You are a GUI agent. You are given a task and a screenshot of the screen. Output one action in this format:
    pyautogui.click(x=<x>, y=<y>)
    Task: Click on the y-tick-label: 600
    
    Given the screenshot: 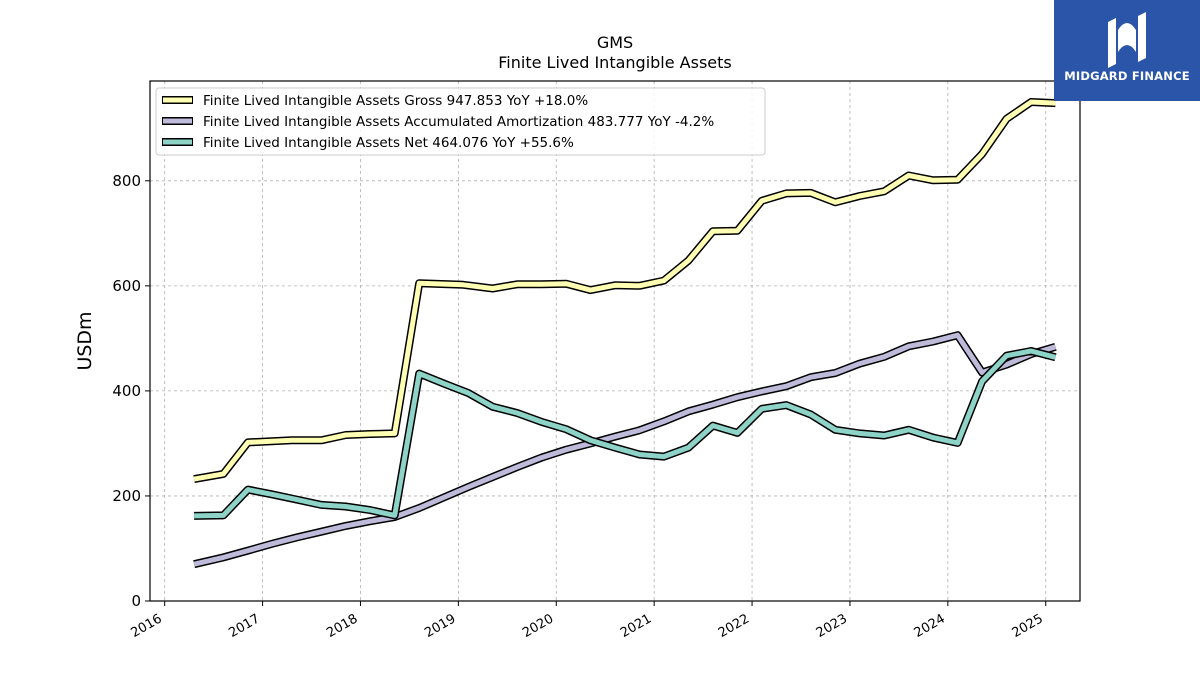 What is the action you would take?
    pyautogui.click(x=126, y=286)
    